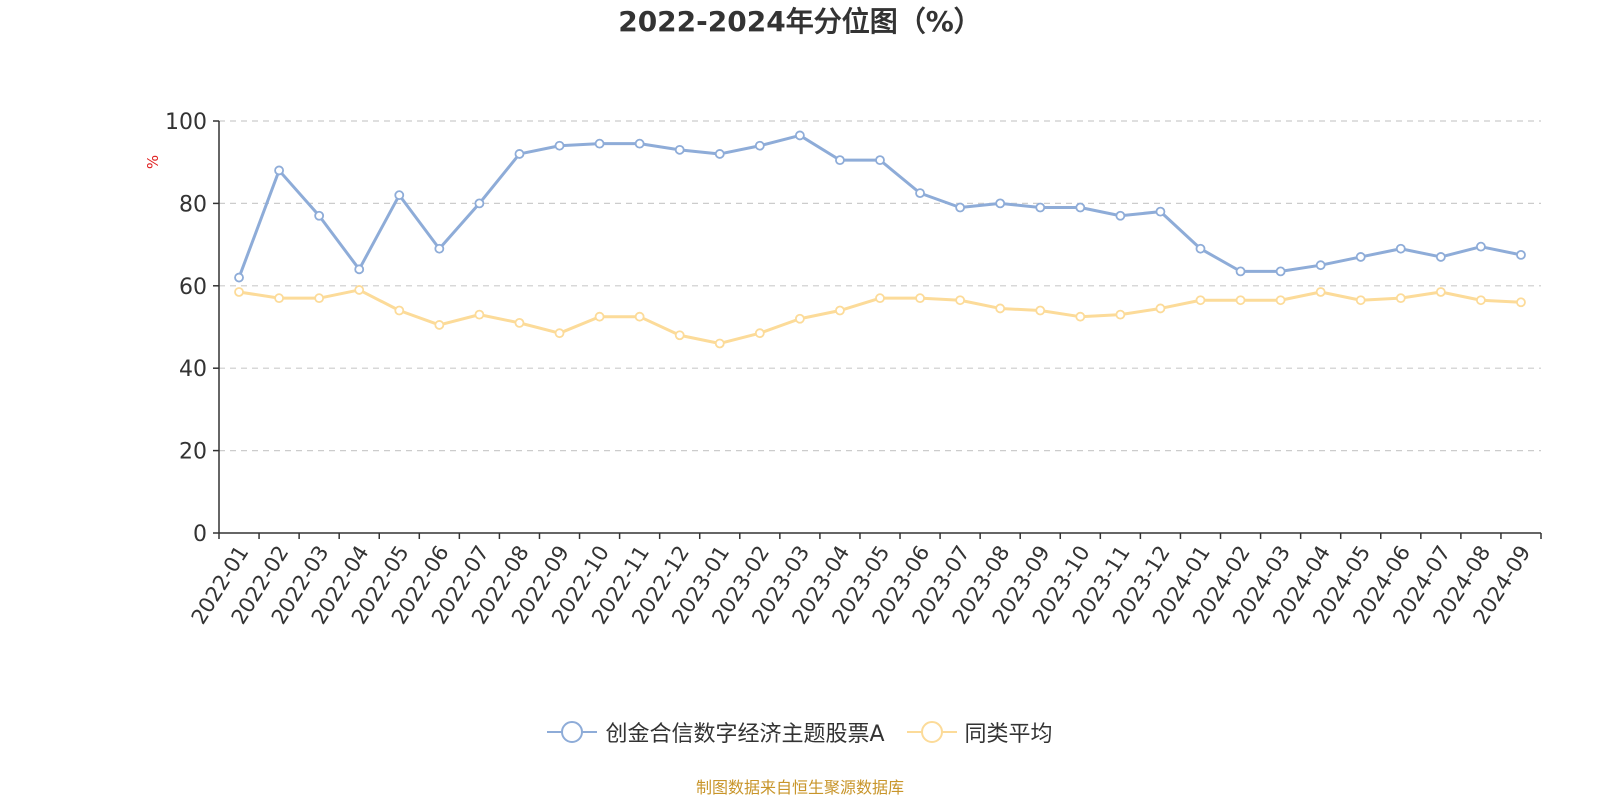 The image size is (1600, 800). Describe the element at coordinates (799, 787) in the screenshot. I see `source-note: 制图数据来自恒生聚源数据库` at that location.